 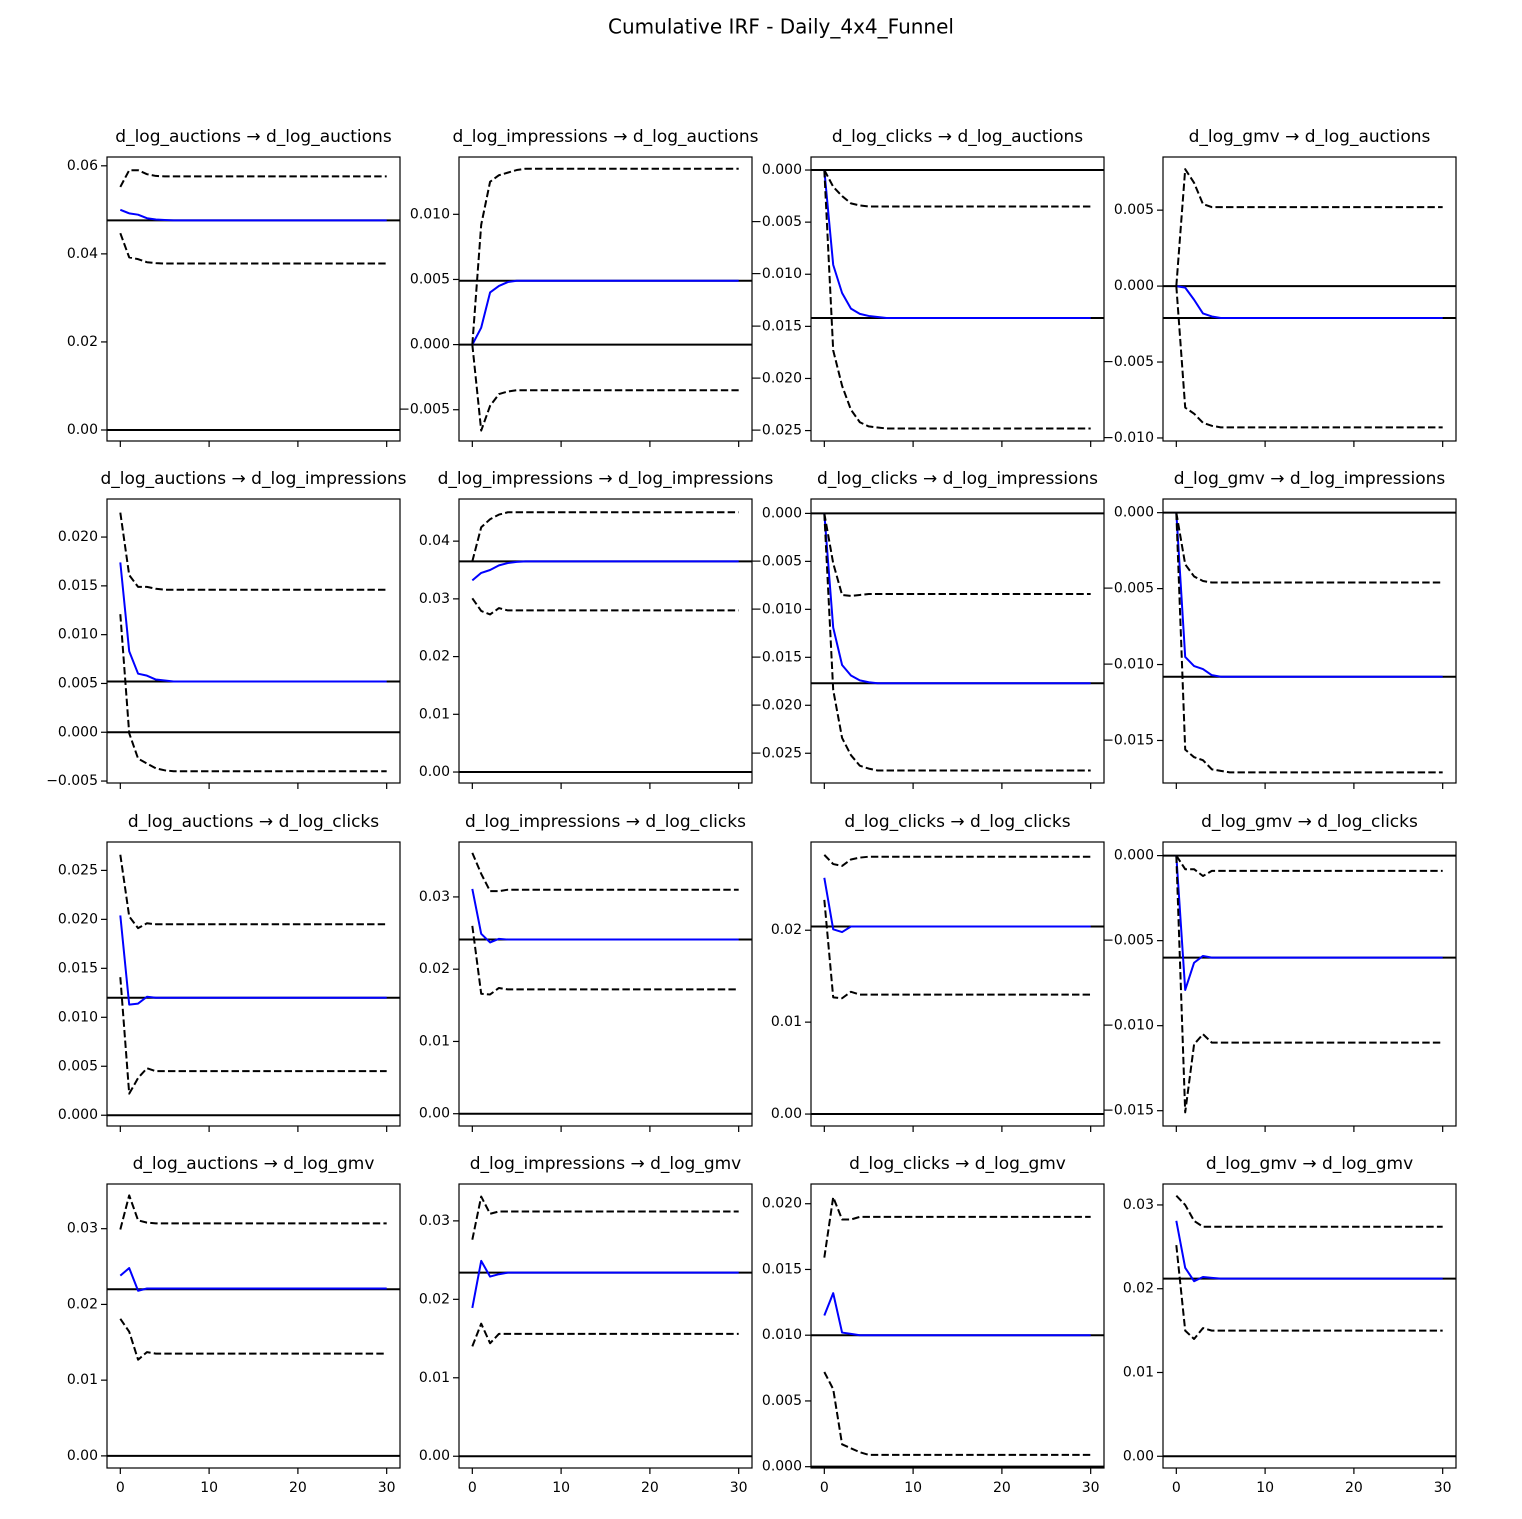 What do you see at coordinates (605, 822) in the screenshot?
I see `subplot-title: d_log_impressions → d_log_clicks` at bounding box center [605, 822].